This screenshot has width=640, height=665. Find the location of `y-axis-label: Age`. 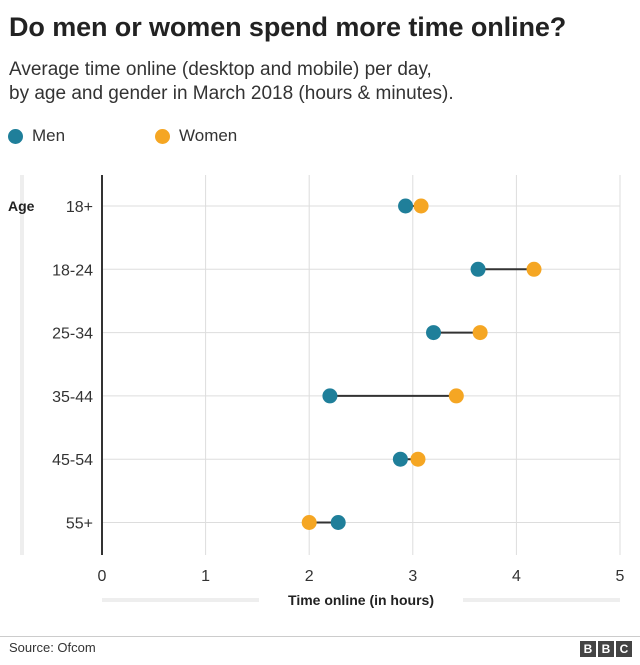

y-axis-label: Age is located at coordinates (21, 206).